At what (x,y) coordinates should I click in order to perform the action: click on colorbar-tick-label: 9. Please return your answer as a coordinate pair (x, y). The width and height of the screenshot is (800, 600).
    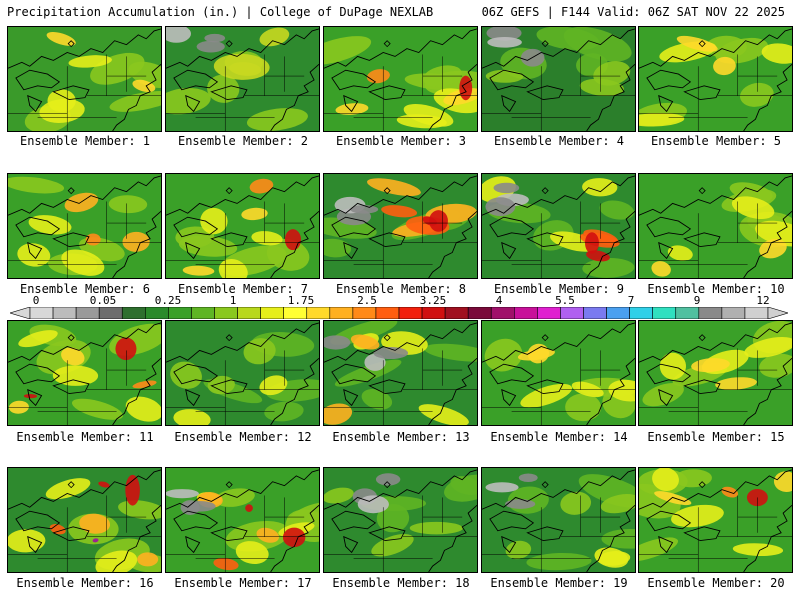
    Looking at the image, I should click on (697, 300).